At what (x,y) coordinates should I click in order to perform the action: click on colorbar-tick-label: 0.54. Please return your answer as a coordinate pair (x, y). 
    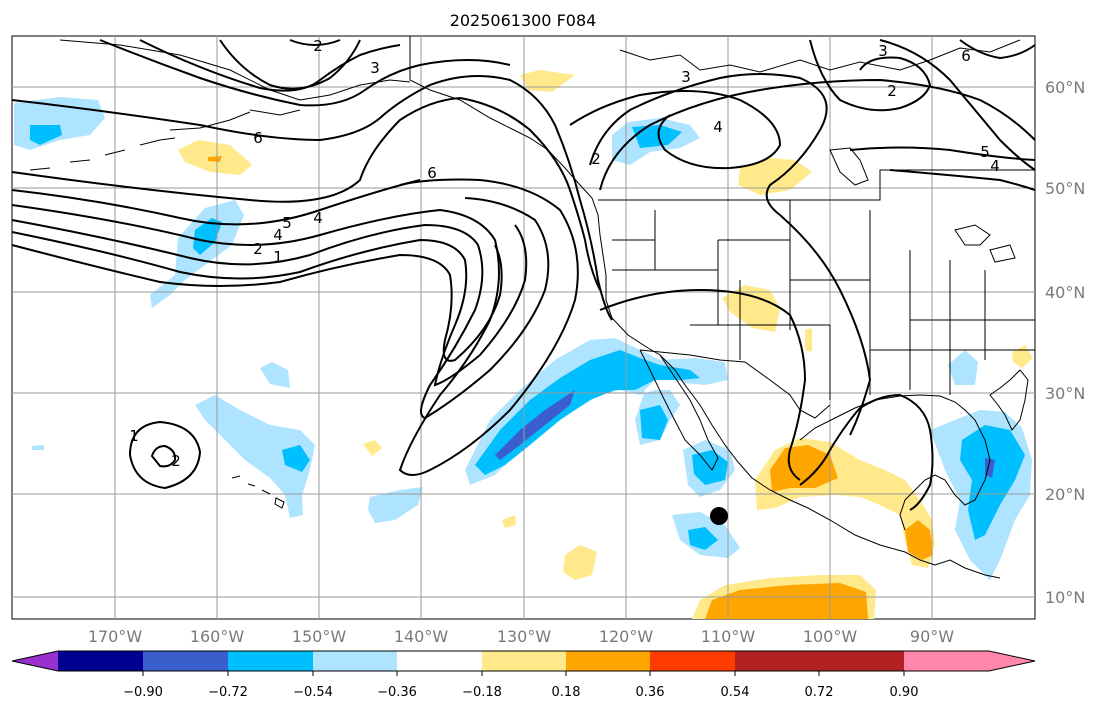
    Looking at the image, I should click on (735, 692).